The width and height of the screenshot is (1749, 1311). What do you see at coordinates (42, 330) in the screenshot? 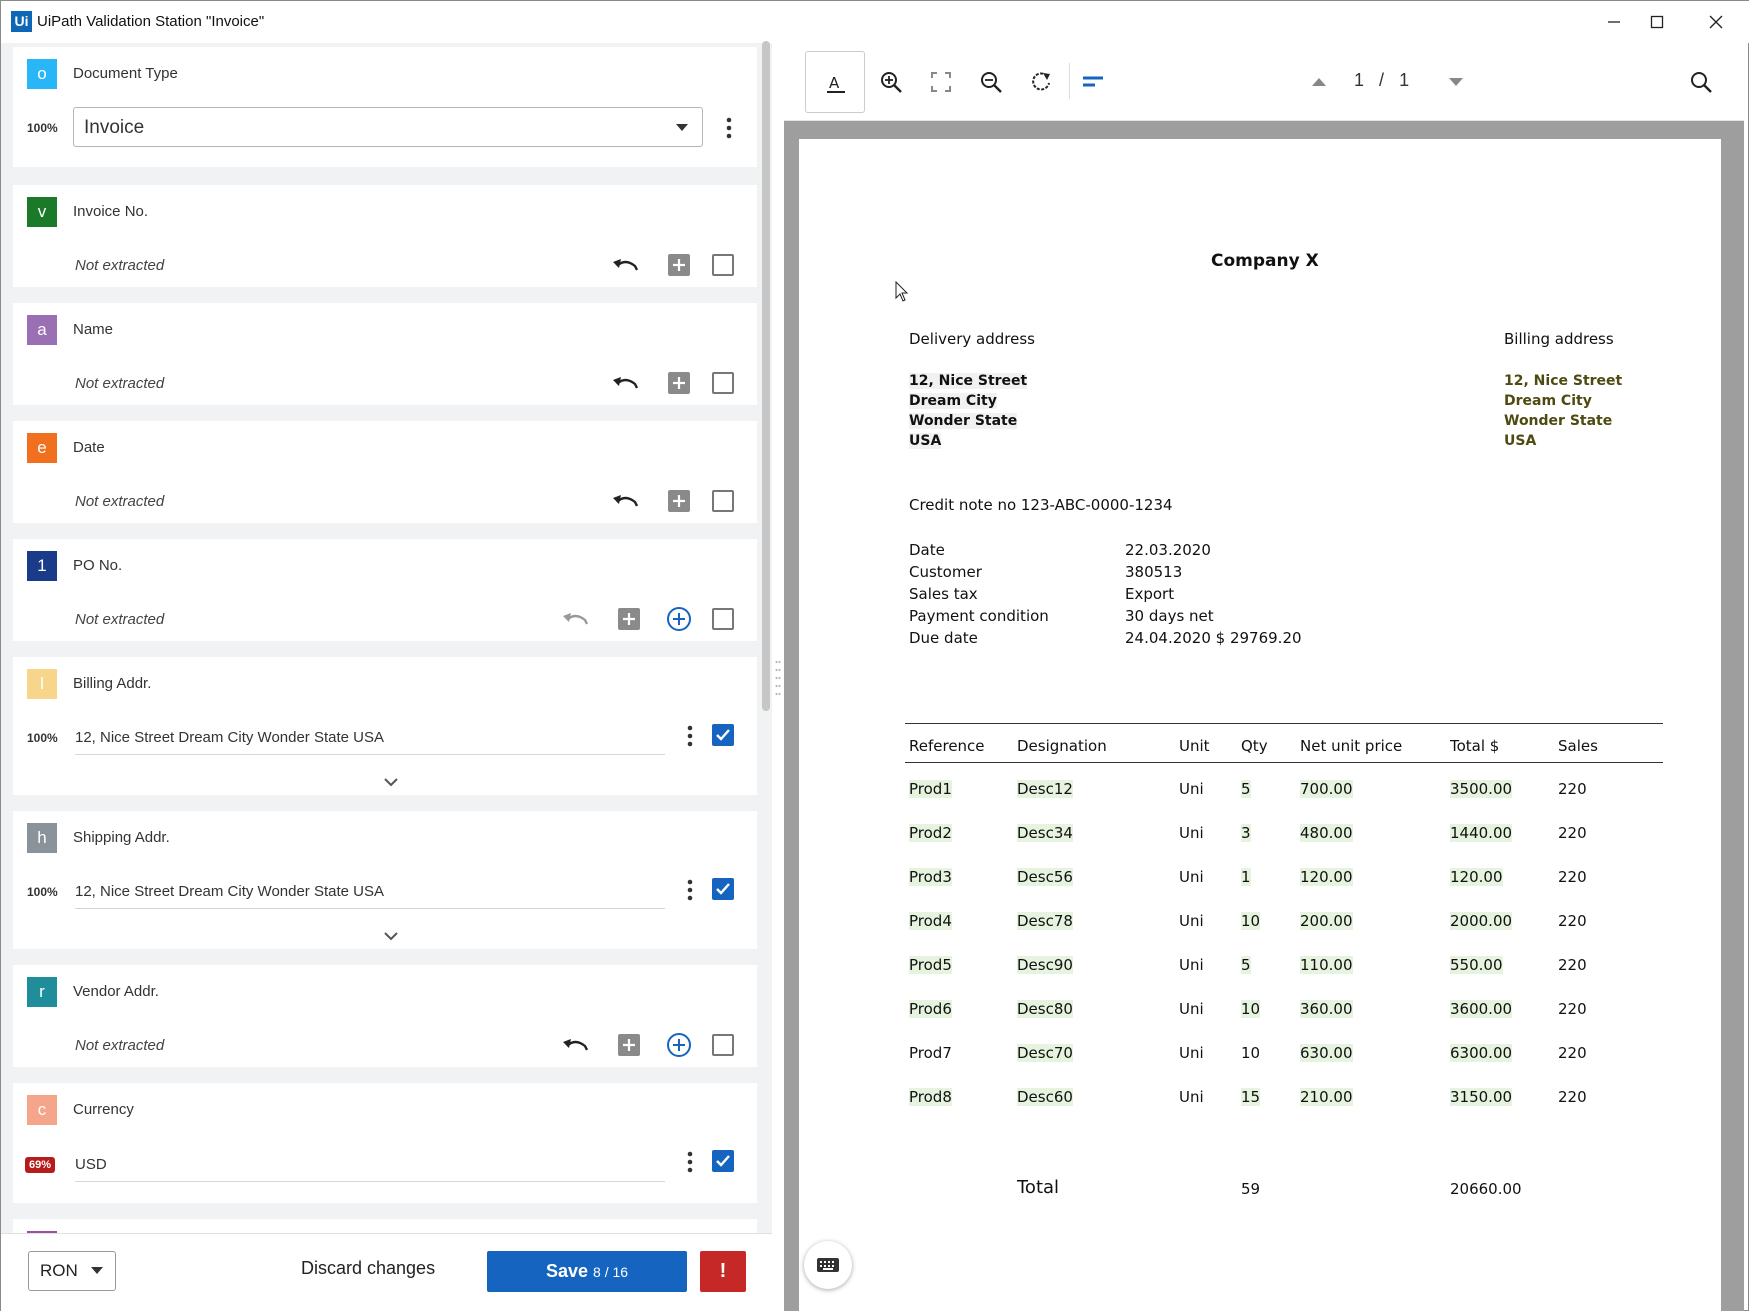
I see `field-badge: a` at bounding box center [42, 330].